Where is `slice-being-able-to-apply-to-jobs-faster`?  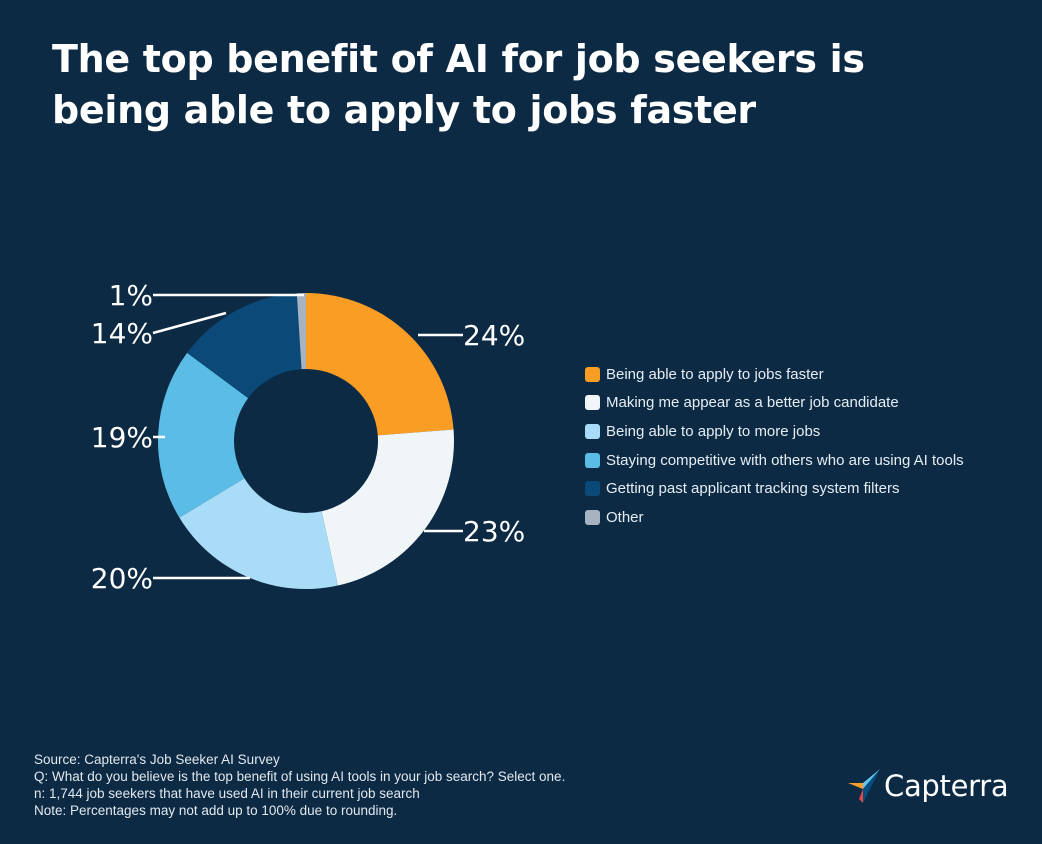
slice-being-able-to-apply-to-jobs-faster is located at coordinates (380, 364).